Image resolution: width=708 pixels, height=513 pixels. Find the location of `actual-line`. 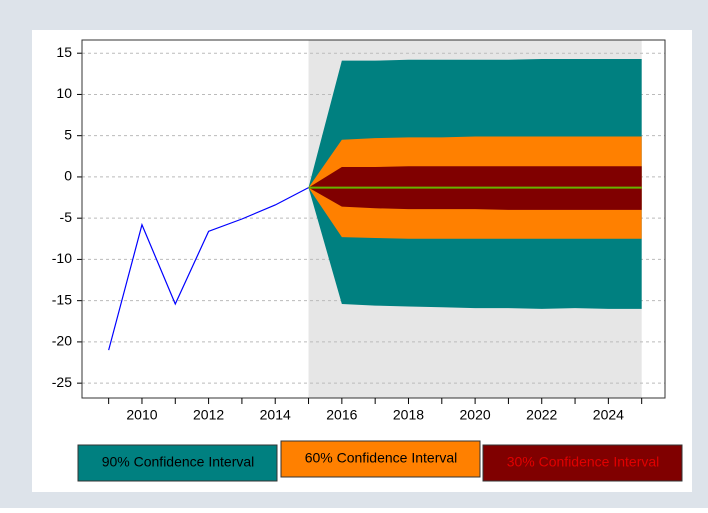

actual-line is located at coordinates (208, 269).